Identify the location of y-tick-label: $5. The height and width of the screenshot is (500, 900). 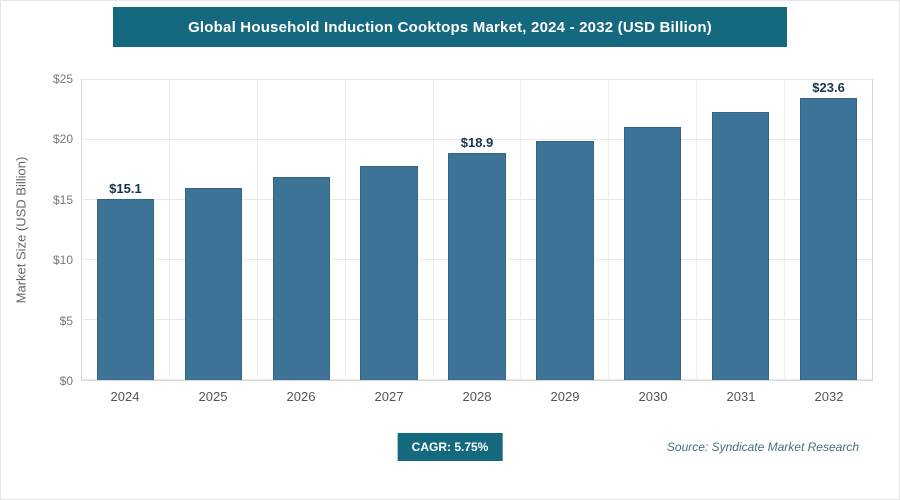
(66, 320).